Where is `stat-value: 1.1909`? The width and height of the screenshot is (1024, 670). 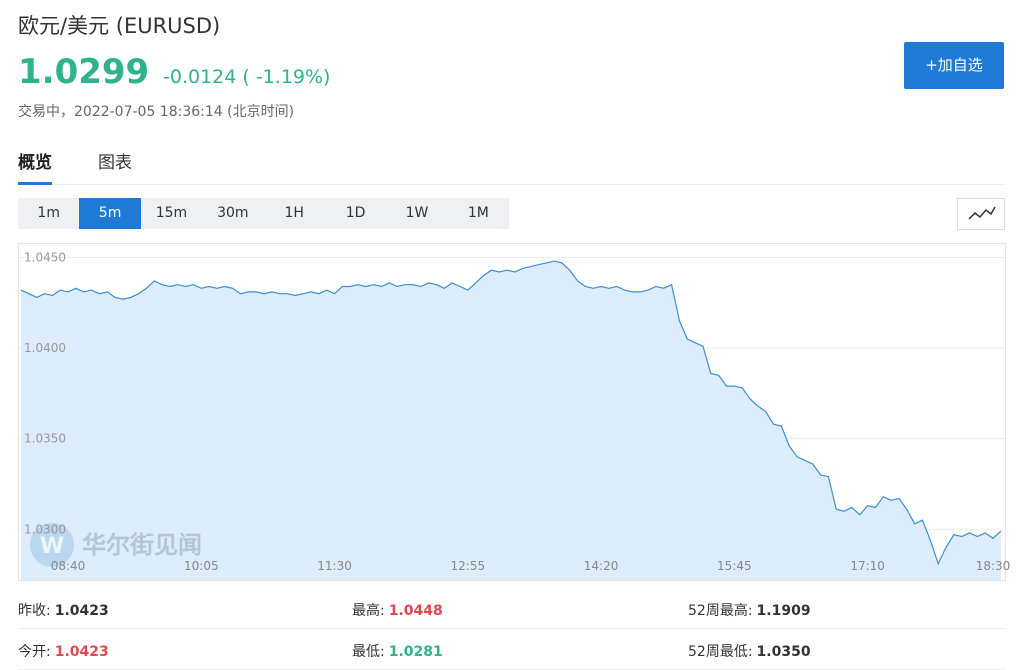 stat-value: 1.1909 is located at coordinates (783, 611).